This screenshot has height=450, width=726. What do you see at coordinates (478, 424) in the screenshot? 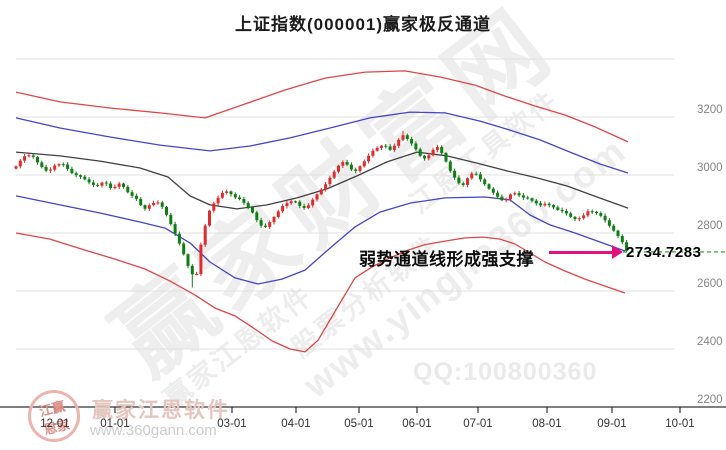
I see `x-axis-label: 07-01` at bounding box center [478, 424].